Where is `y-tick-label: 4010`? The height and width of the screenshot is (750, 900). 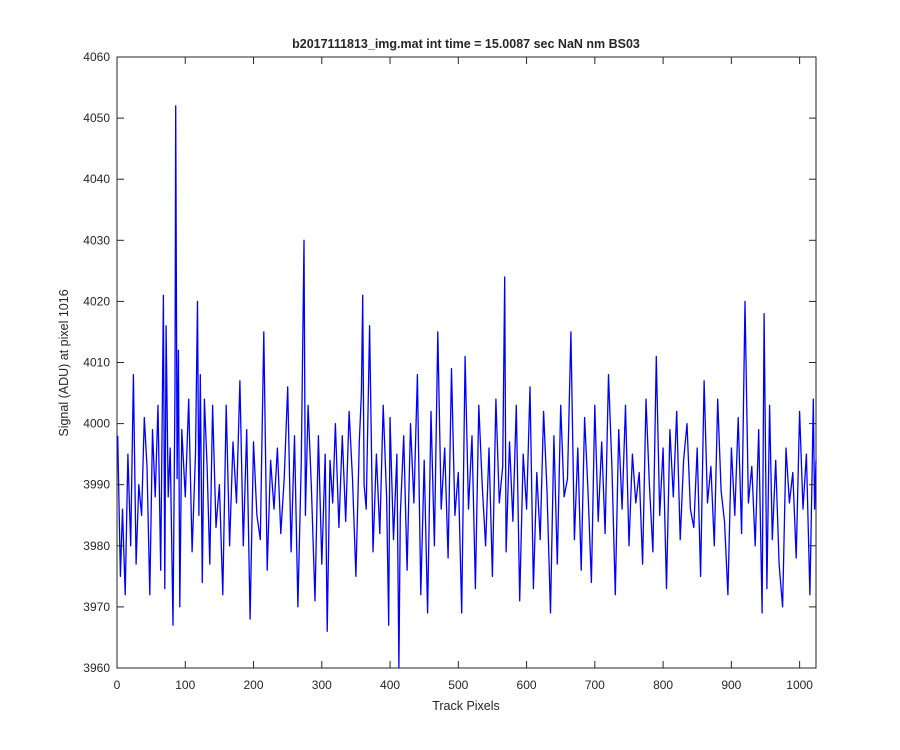
y-tick-label: 4010 is located at coordinates (96, 363).